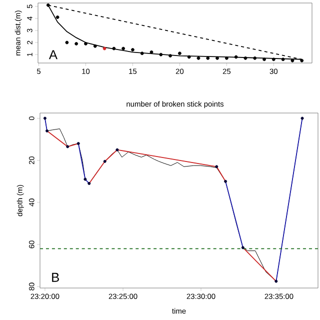  What do you see at coordinates (157, 166) in the screenshot?
I see `line-series` at bounding box center [157, 166].